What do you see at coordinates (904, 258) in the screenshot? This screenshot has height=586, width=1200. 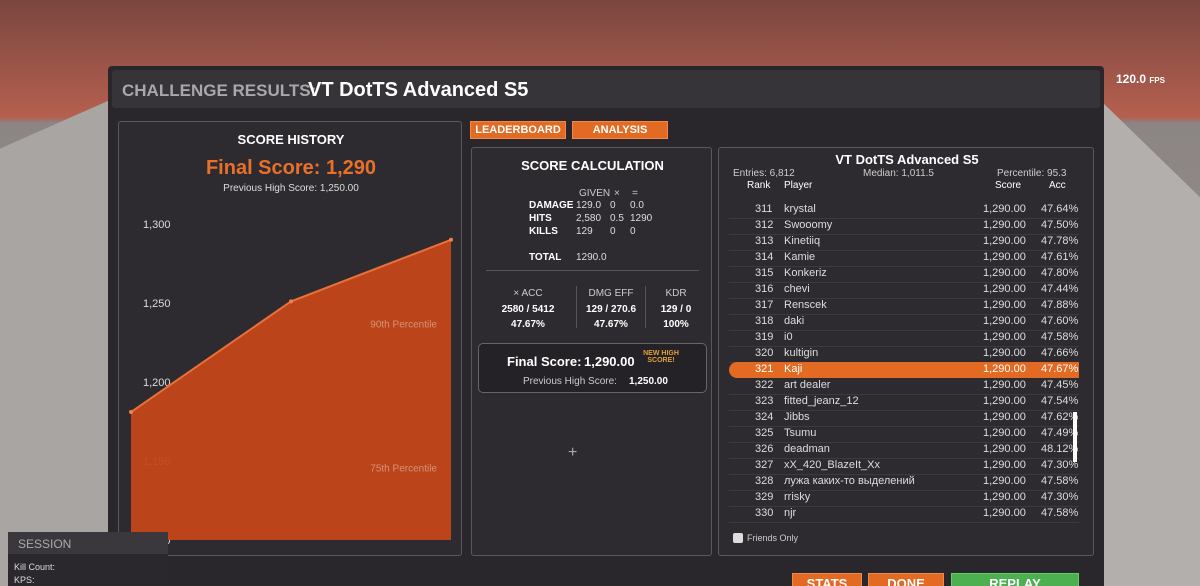 I see `leaderboard-row: 314 Kamie 1,290.00 47.61%` at bounding box center [904, 258].